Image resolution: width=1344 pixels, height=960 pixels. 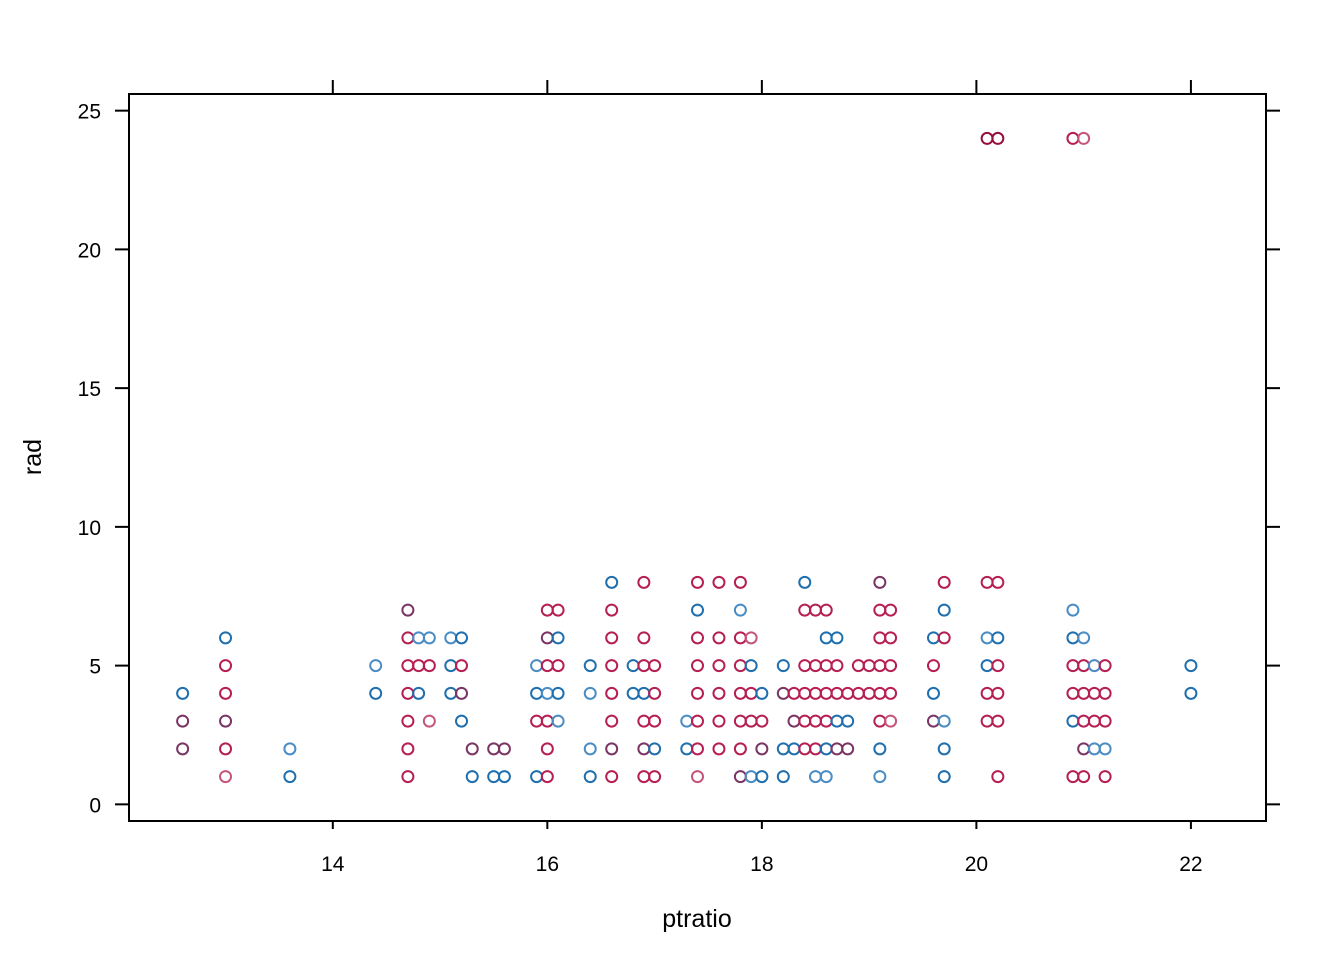 What do you see at coordinates (762, 848) in the screenshot?
I see `x-axis-bottom: 14 16 18 20 22` at bounding box center [762, 848].